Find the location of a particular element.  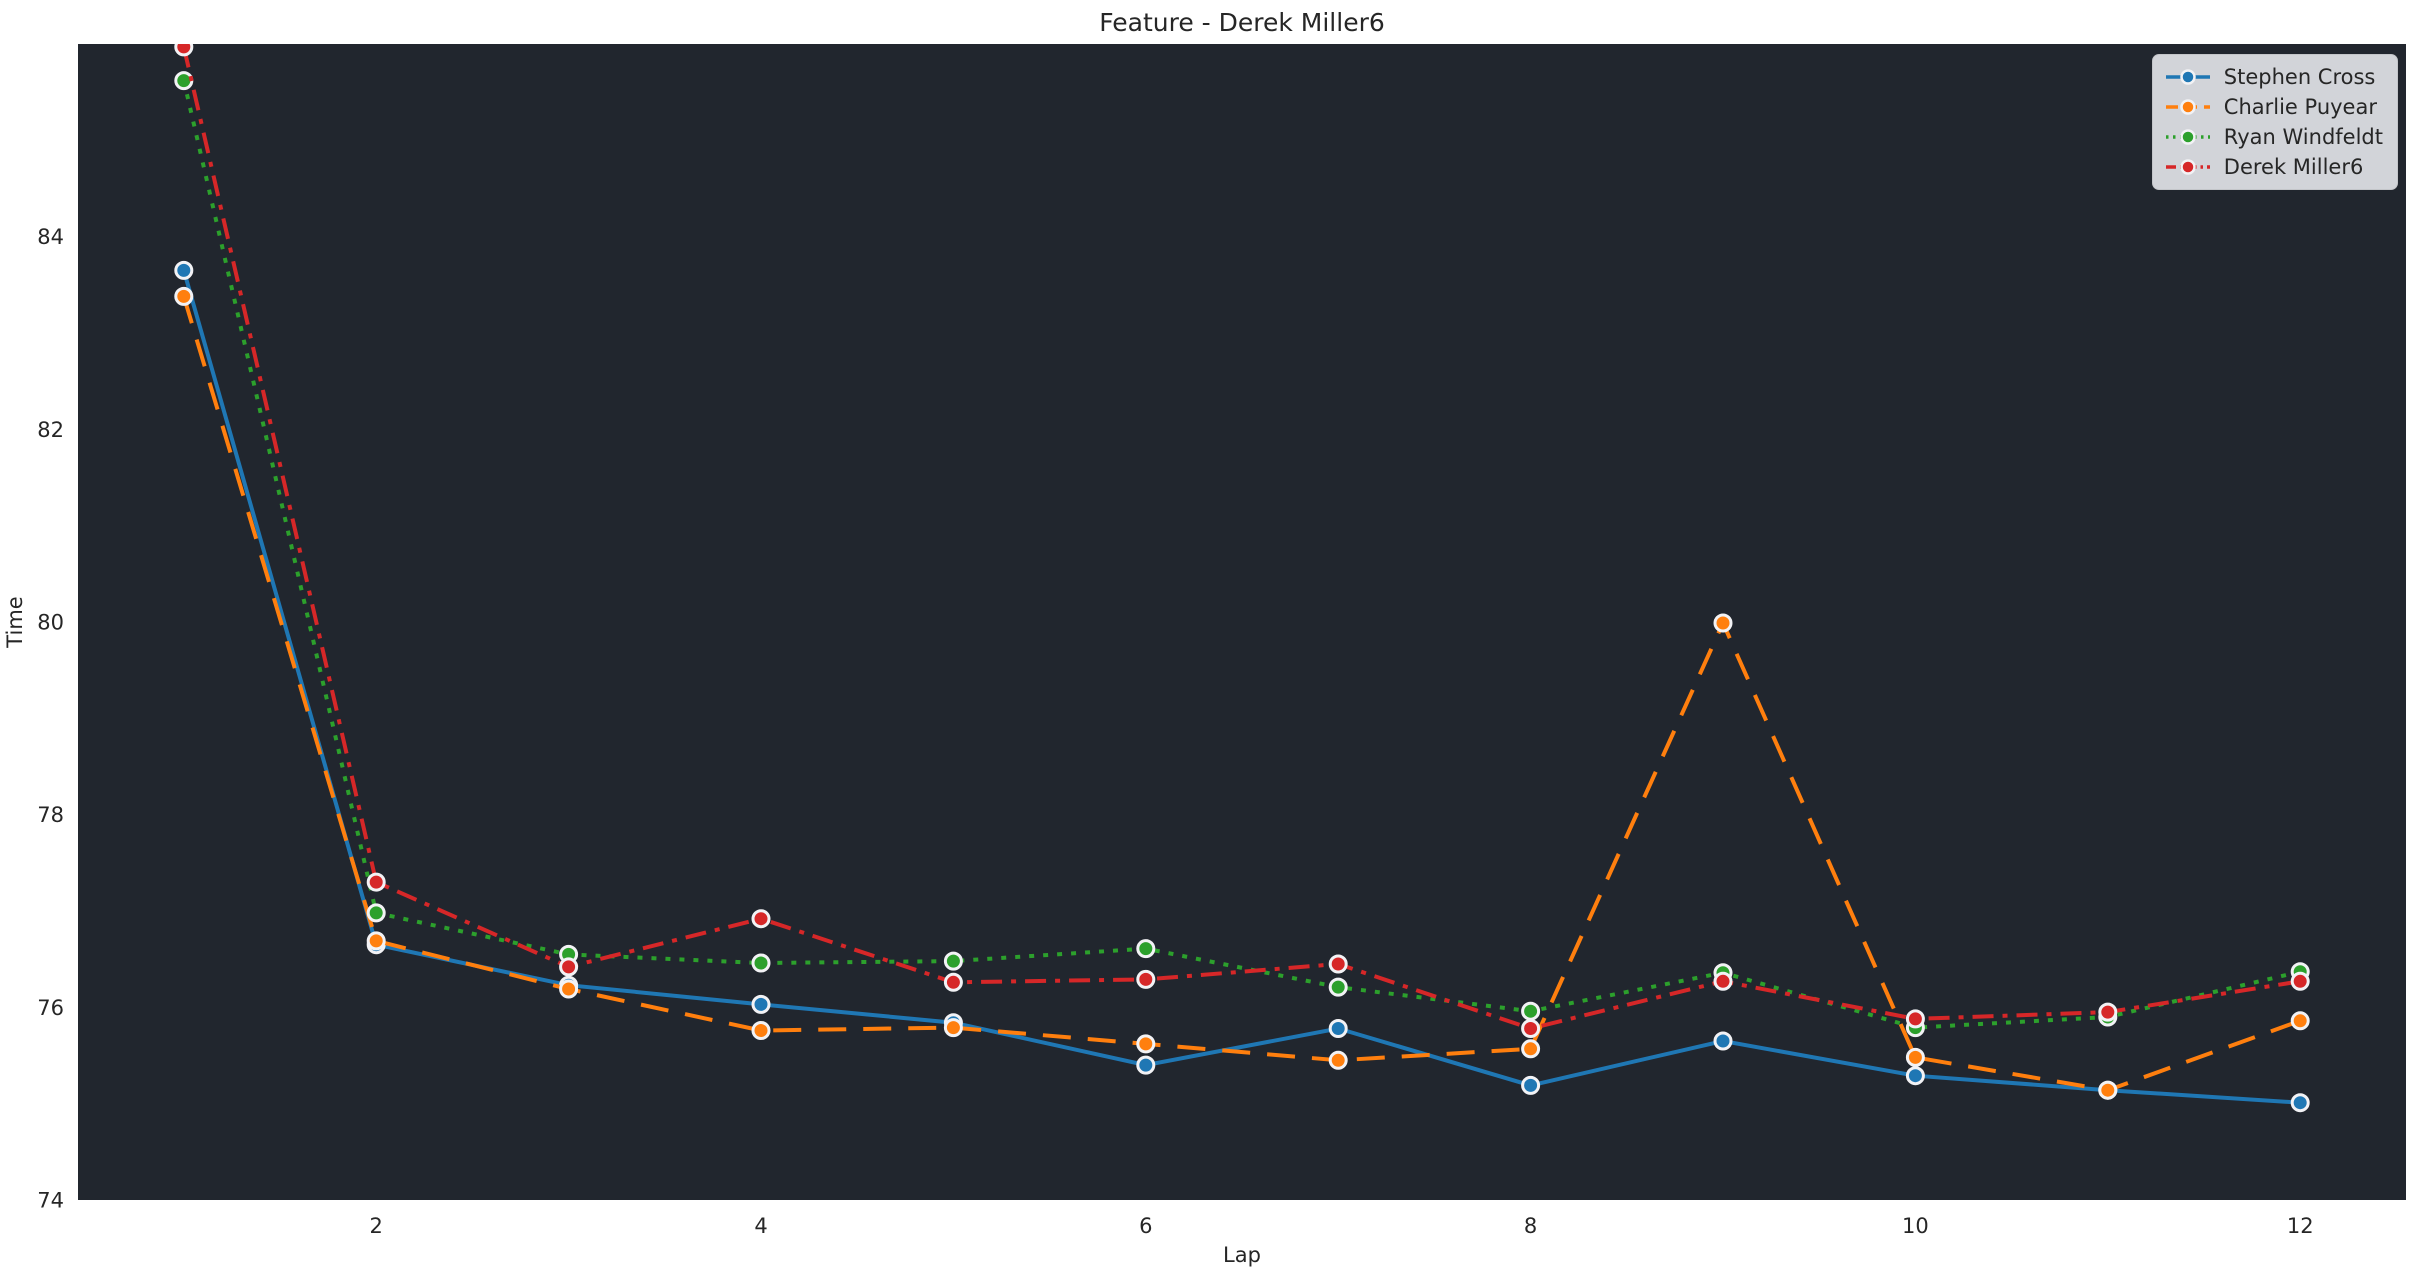

y-tick-label: 84 is located at coordinates (50, 237).